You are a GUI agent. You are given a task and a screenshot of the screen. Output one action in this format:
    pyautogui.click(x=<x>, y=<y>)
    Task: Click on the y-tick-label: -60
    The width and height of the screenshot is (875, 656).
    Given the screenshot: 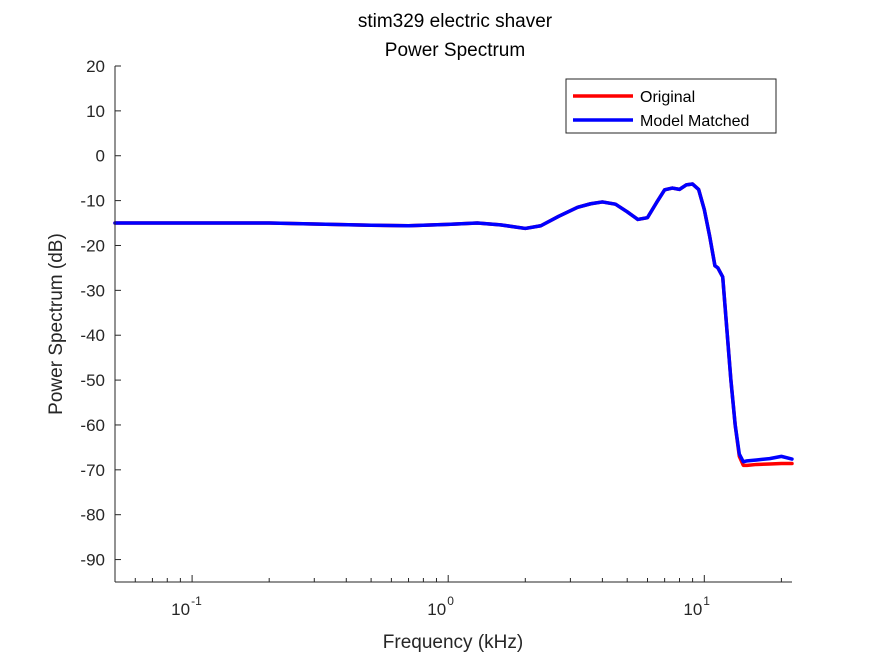 What is the action you would take?
    pyautogui.click(x=92, y=425)
    